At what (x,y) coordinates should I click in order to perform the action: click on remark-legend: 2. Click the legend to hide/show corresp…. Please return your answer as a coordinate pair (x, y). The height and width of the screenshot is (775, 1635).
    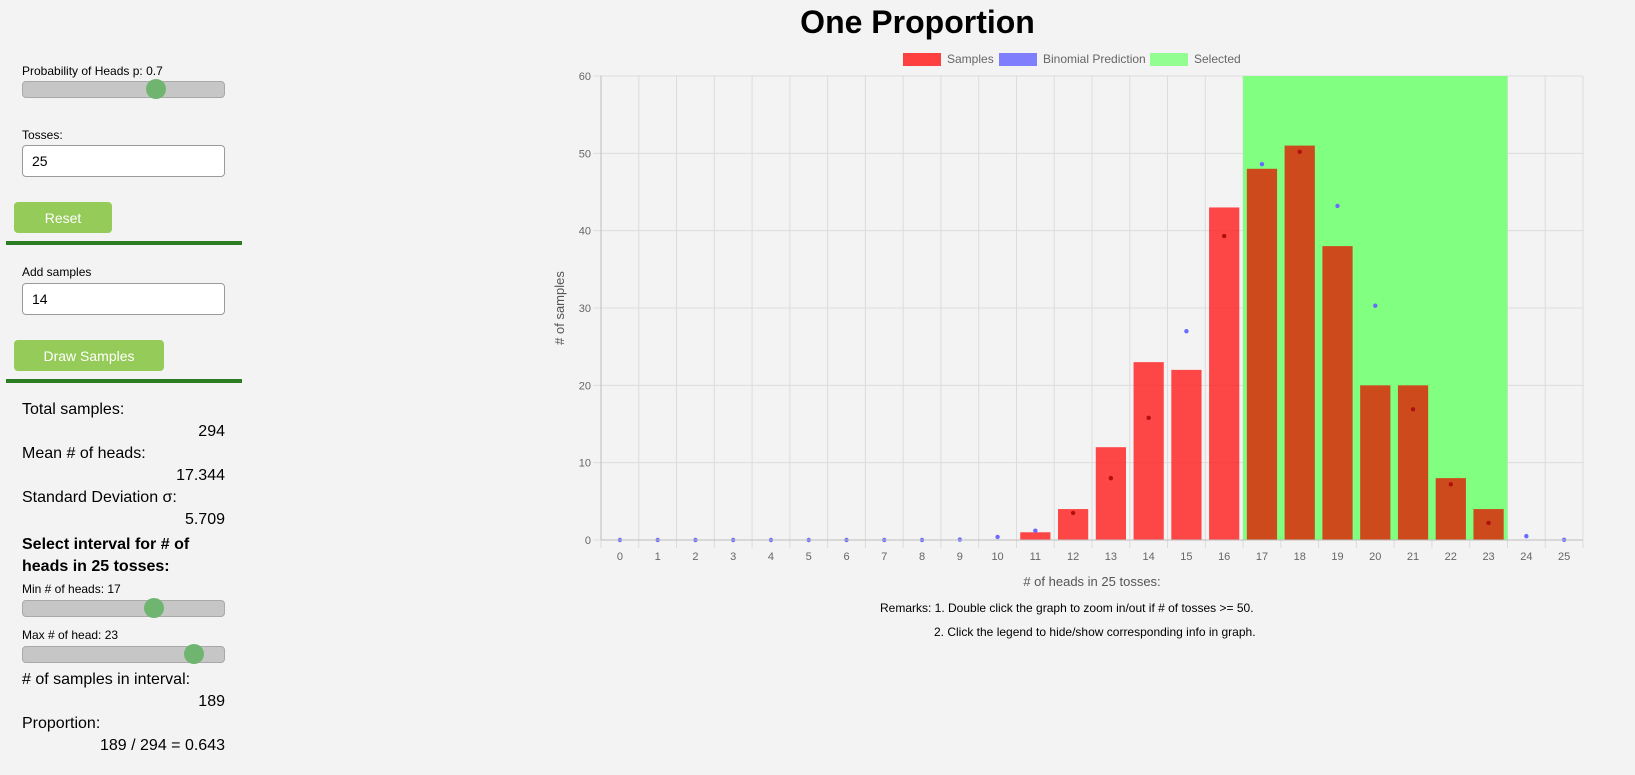
    Looking at the image, I should click on (1095, 632).